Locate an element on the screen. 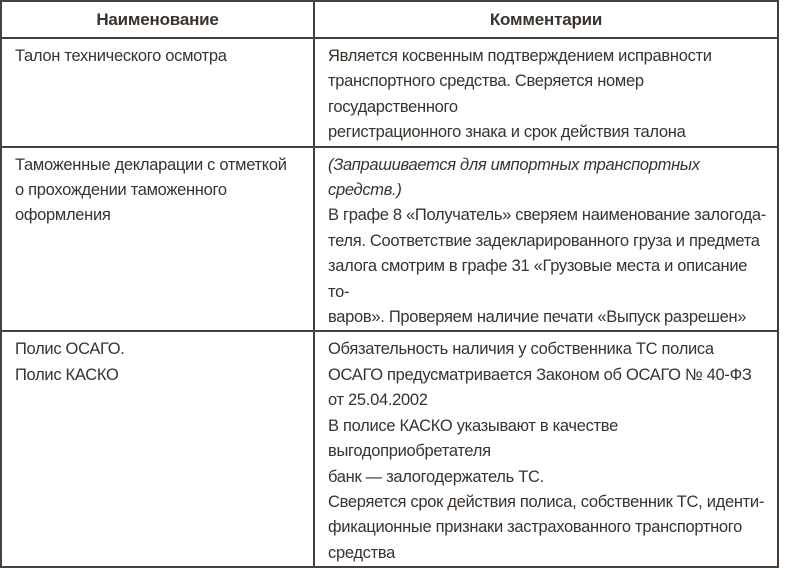  header-name: Наименование is located at coordinates (157, 19).